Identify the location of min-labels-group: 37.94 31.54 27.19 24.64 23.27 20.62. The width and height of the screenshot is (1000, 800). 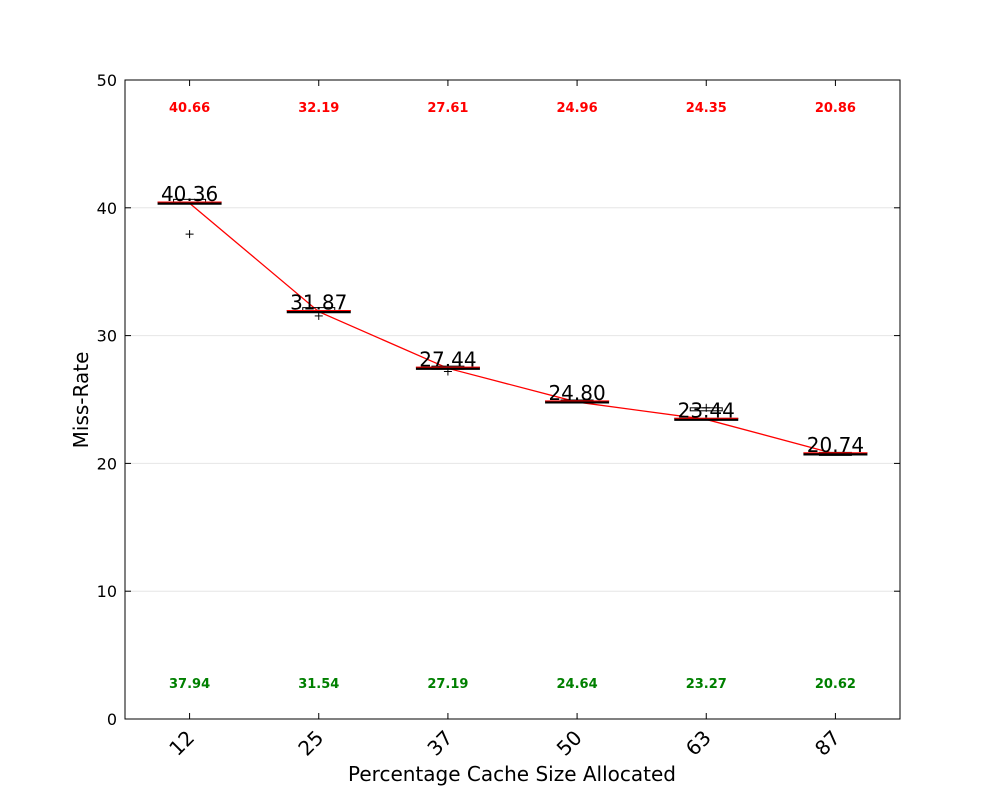
(512, 684).